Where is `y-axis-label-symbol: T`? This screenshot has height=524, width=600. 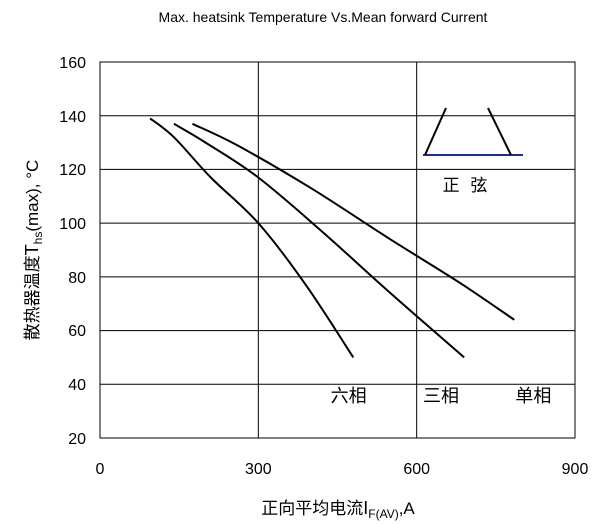
y-axis-label-symbol: T is located at coordinates (32, 249).